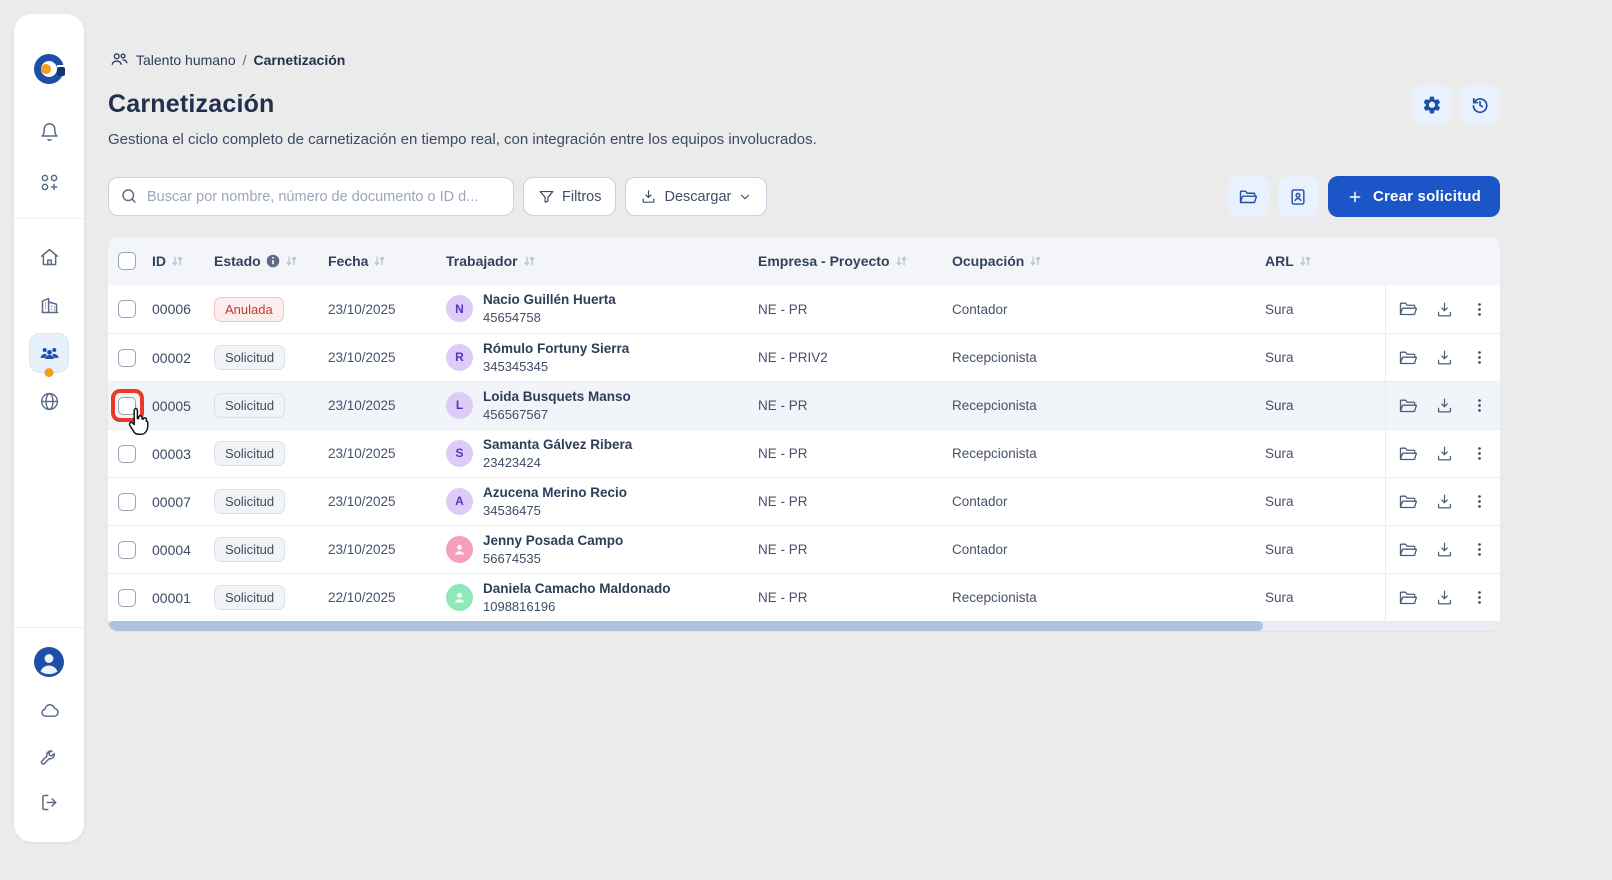 Image resolution: width=1612 pixels, height=880 pixels. Describe the element at coordinates (570, 196) in the screenshot. I see `filters-button: Filtros` at that location.